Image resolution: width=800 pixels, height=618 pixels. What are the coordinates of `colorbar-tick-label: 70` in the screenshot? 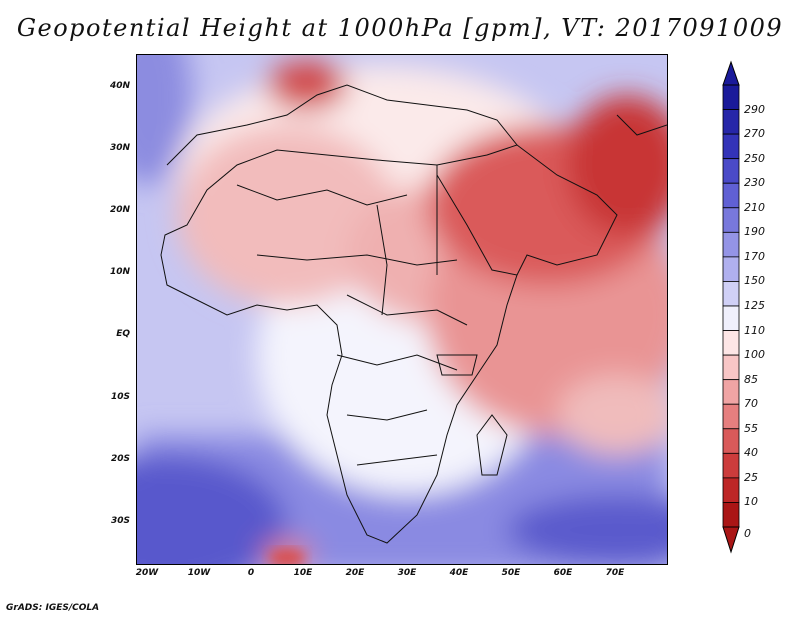 It's located at (751, 404).